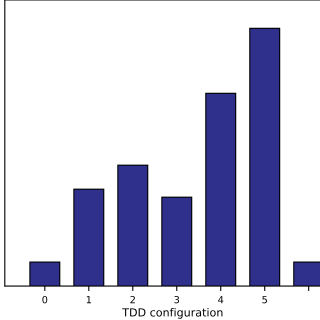 Image resolution: width=320 pixels, height=320 pixels. Describe the element at coordinates (177, 300) in the screenshot. I see `x-tick-label: 3` at that location.